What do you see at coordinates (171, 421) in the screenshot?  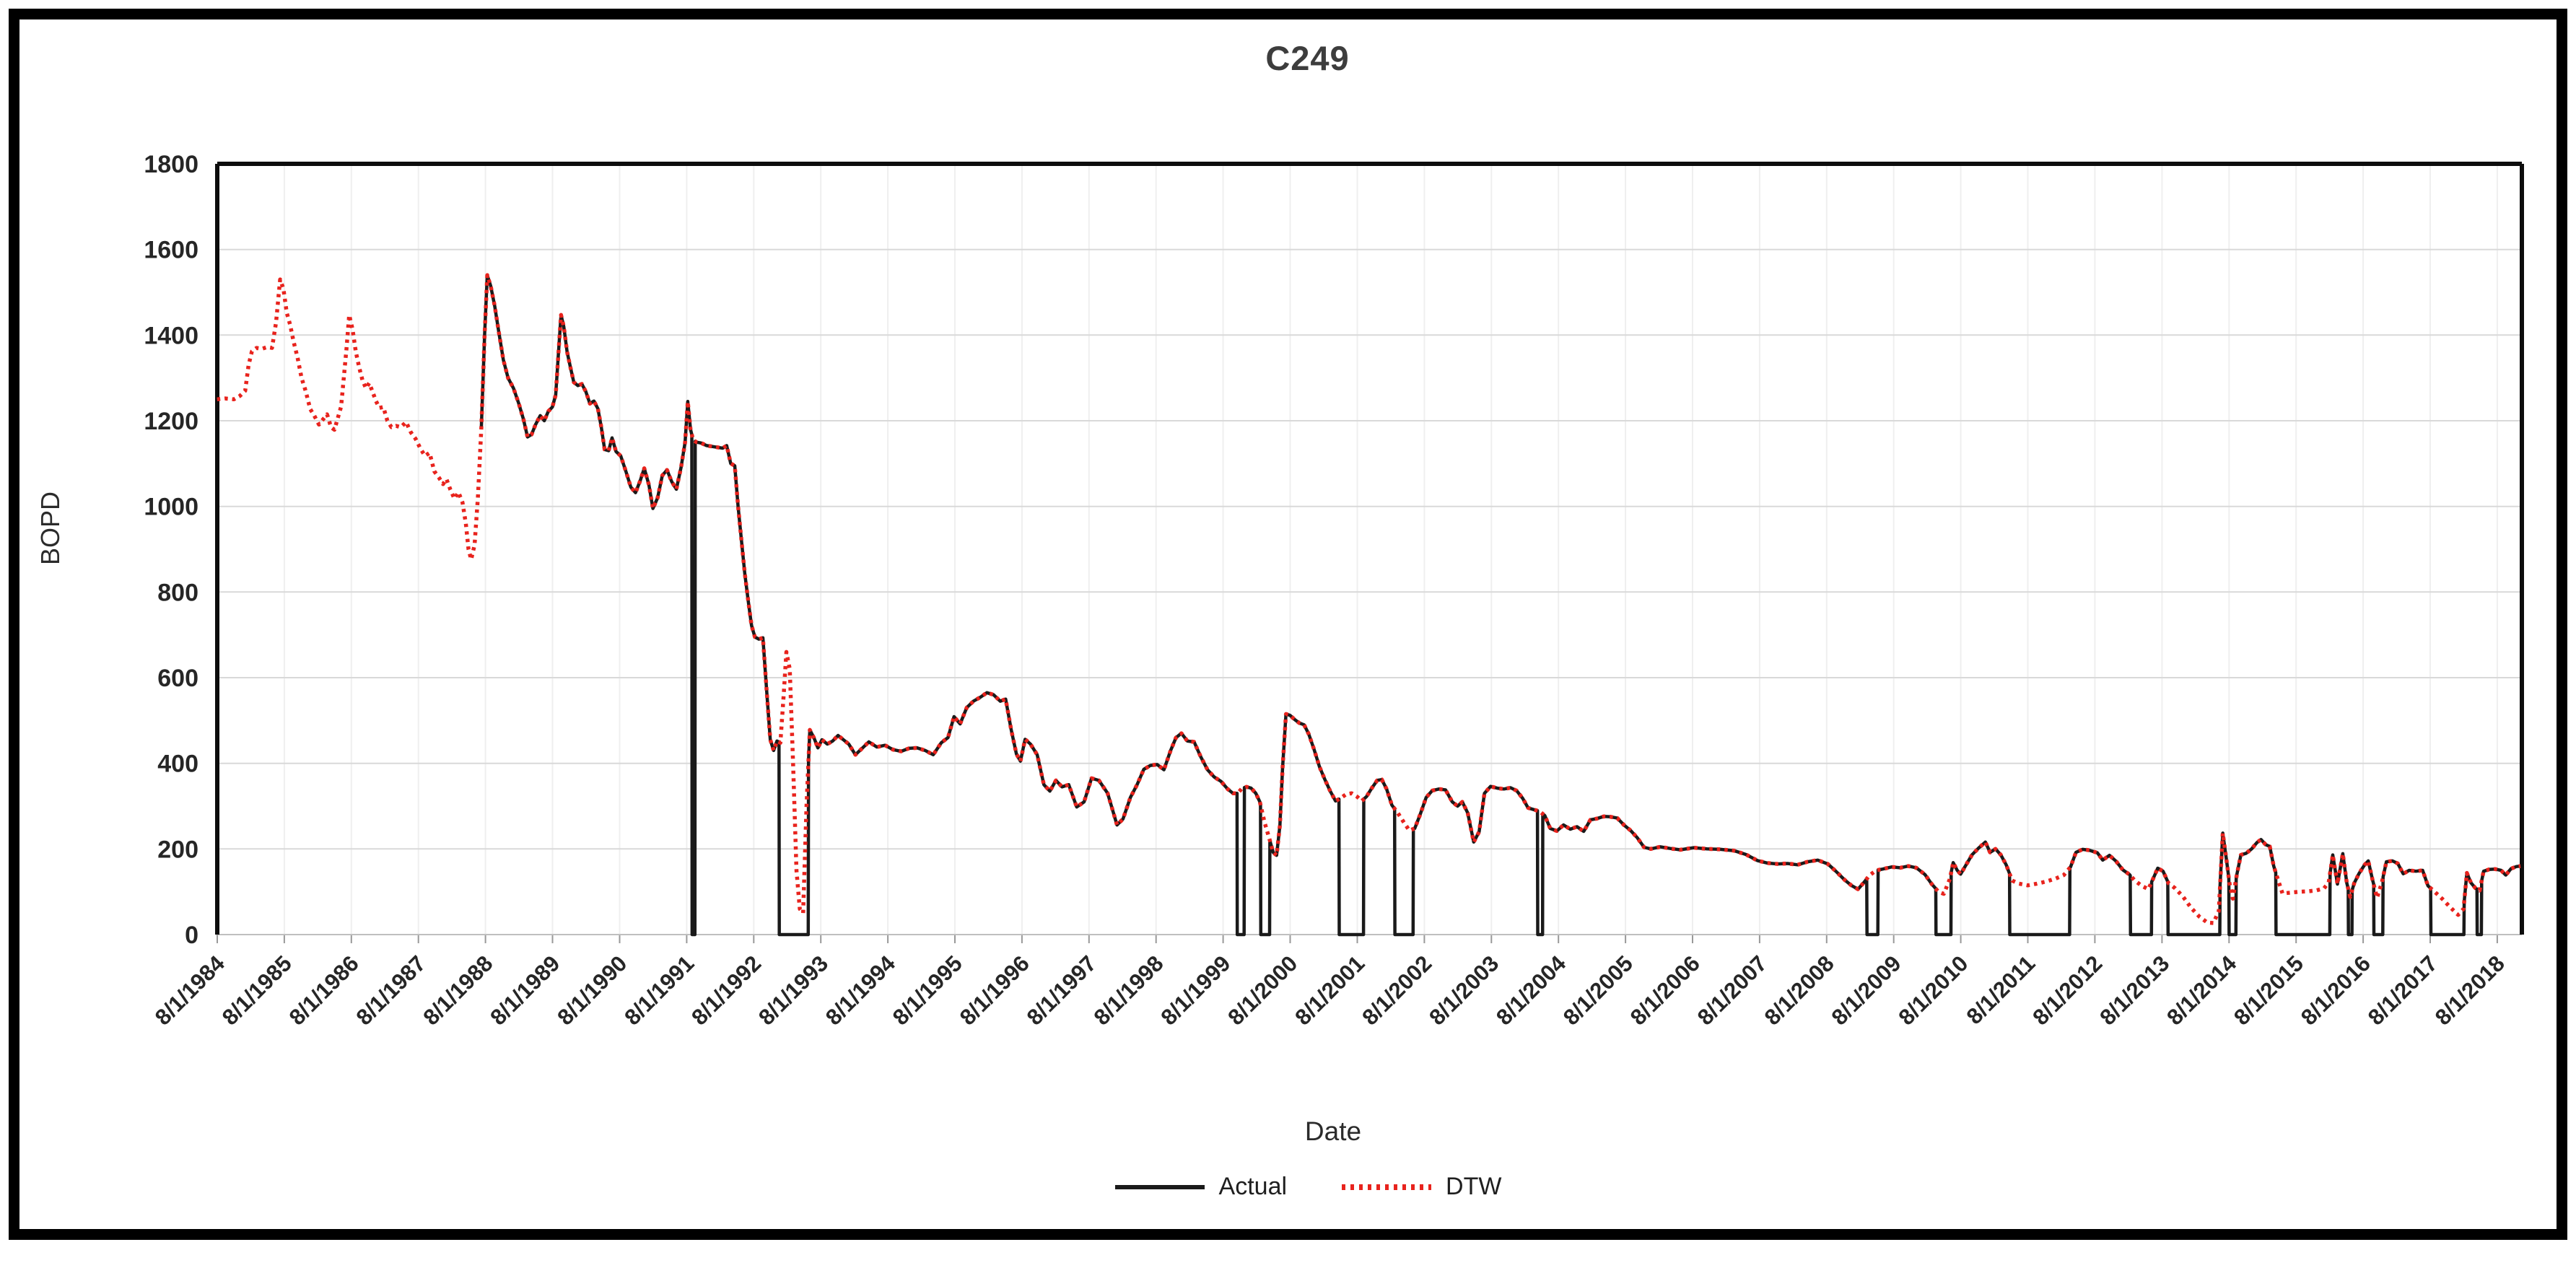 I see `svg-text: 1200` at bounding box center [171, 421].